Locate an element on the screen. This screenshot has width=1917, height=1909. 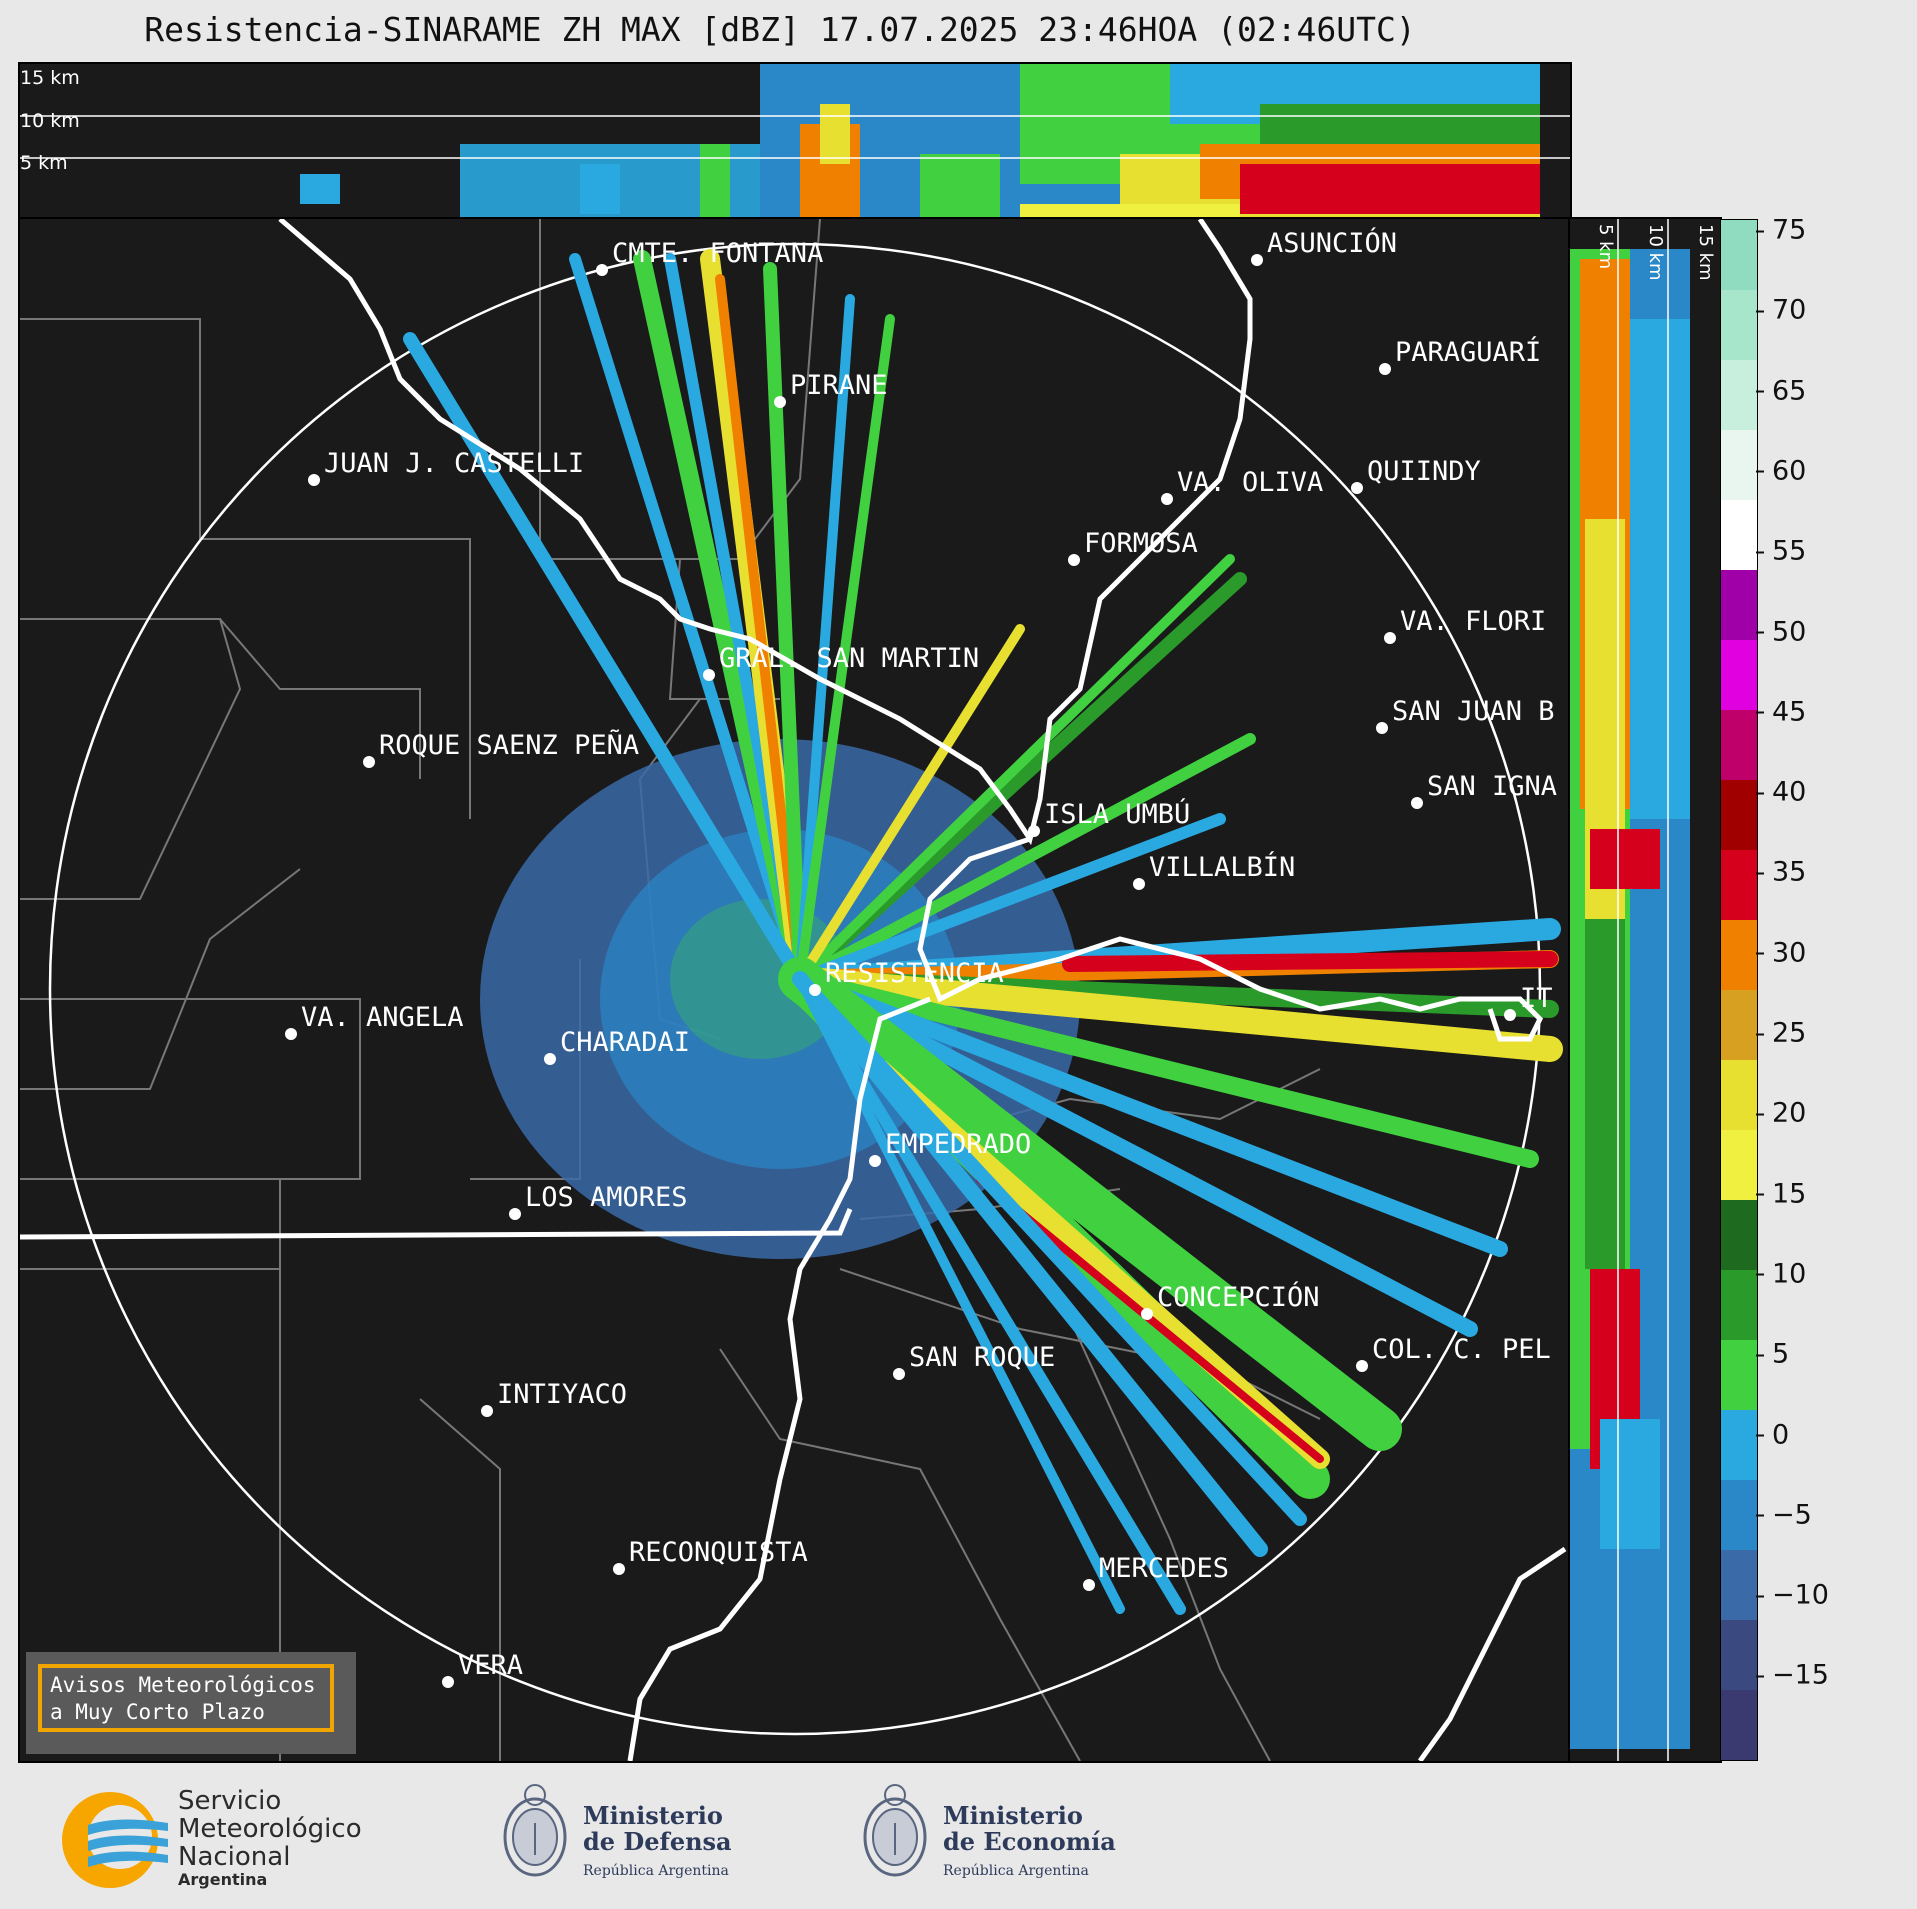
colorbar-tick-label: 10 is located at coordinates (1780, 1273).